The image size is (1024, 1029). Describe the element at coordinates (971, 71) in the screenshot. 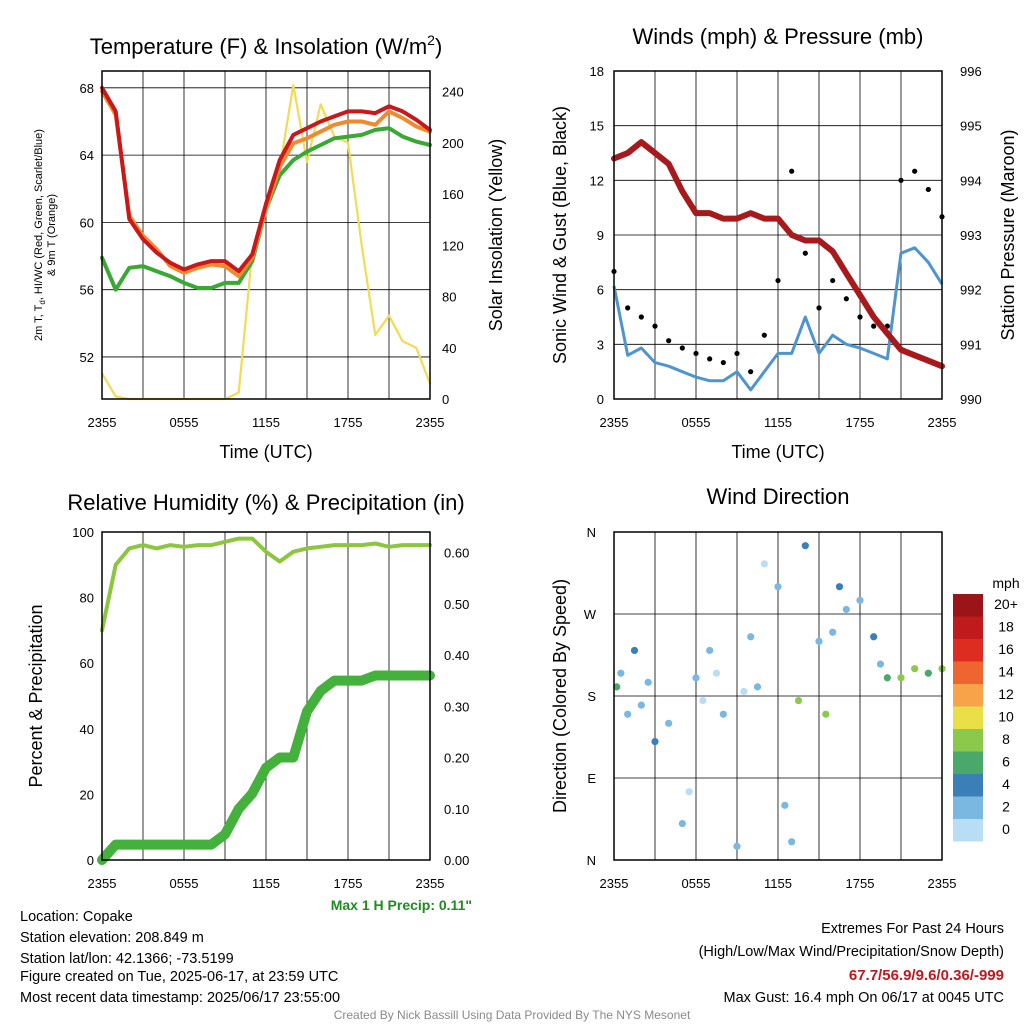

I see `y2-tick-label: 996` at that location.